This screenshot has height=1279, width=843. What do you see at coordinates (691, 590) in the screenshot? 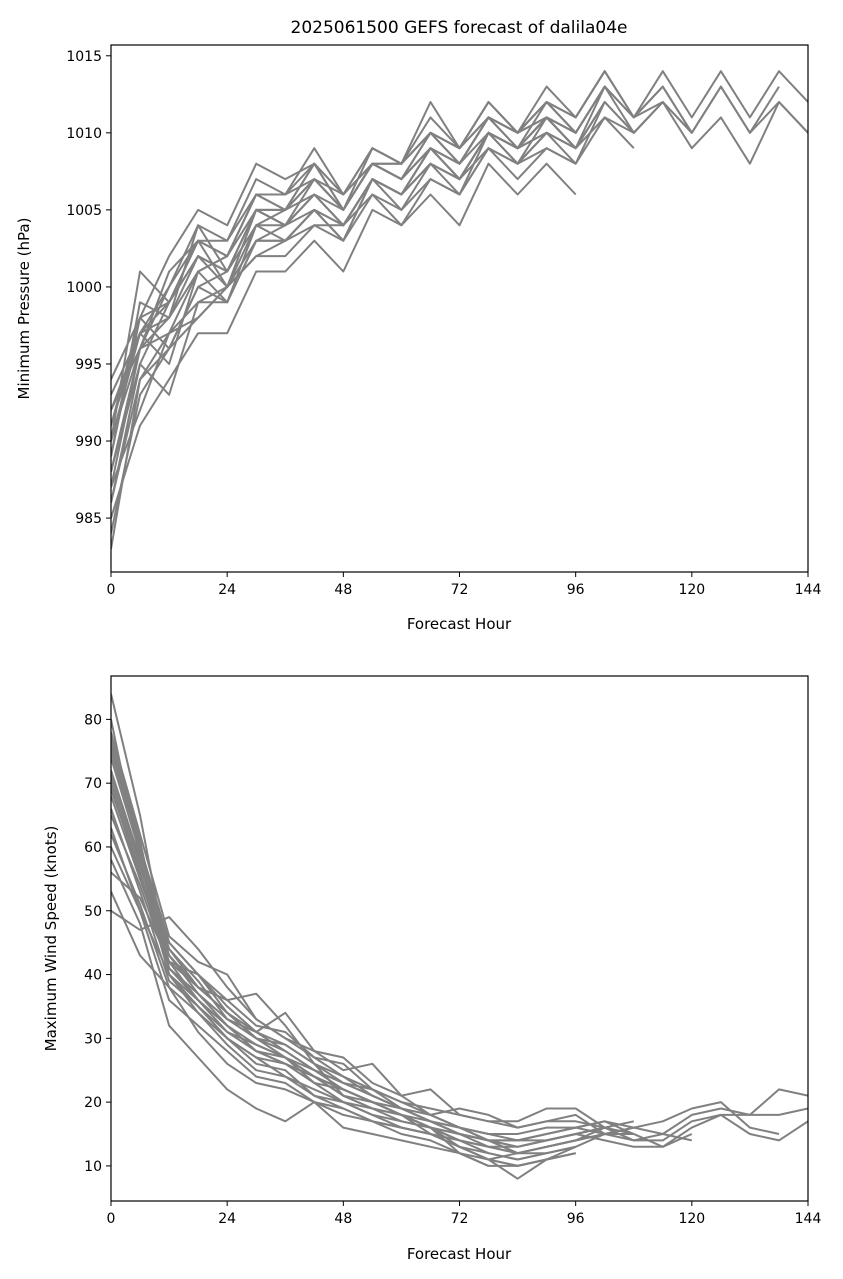
I see `pressure-x-tick-label: 120` at bounding box center [691, 590].